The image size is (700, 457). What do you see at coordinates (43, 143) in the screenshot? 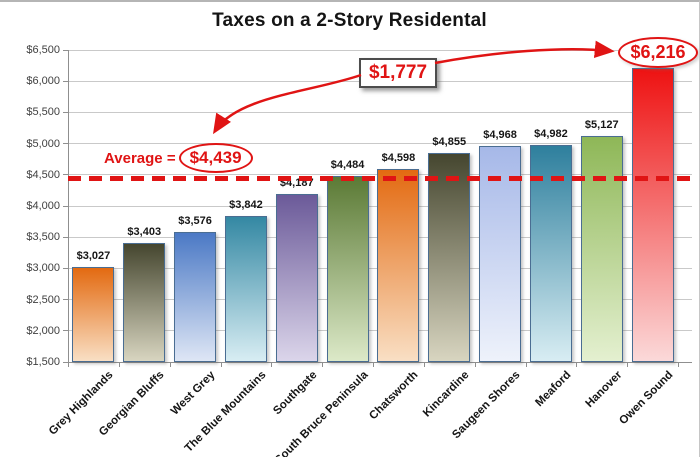
I see `y-axis-tick-label: $5,000` at bounding box center [43, 143].